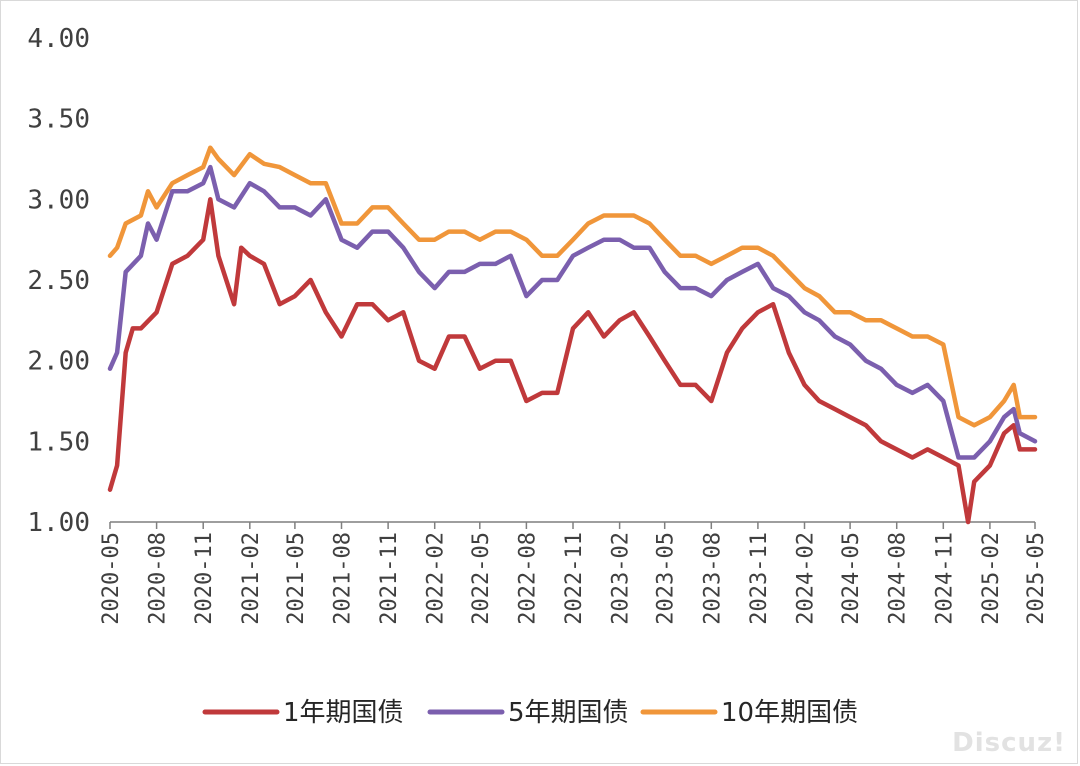 The image size is (1080, 766). I want to click on x-tick-label: 2021-02, so click(251, 578).